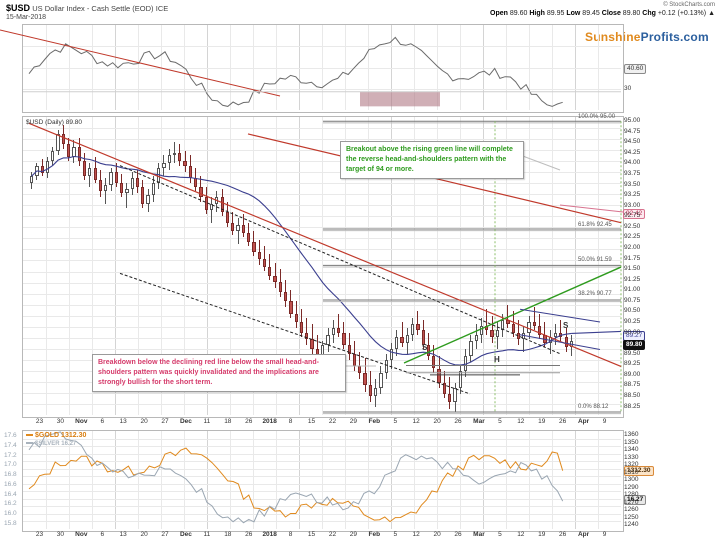 This screenshot has height=539, width=721. I want to click on fib-label-0: 0.0% 88.12, so click(593, 407).